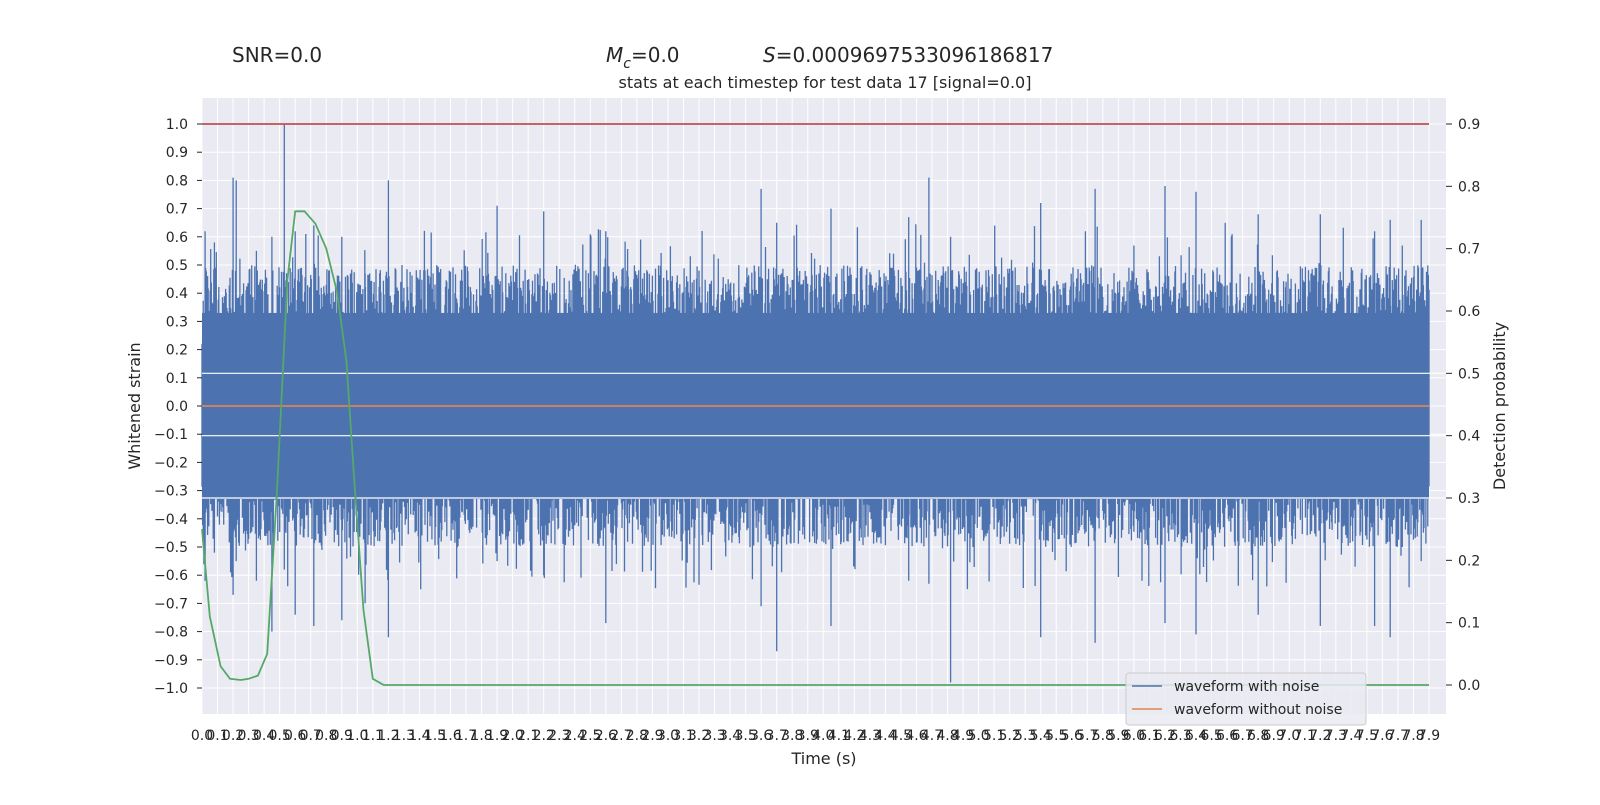  Describe the element at coordinates (177, 351) in the screenshot. I see `y-tick-label: 0.2` at that location.